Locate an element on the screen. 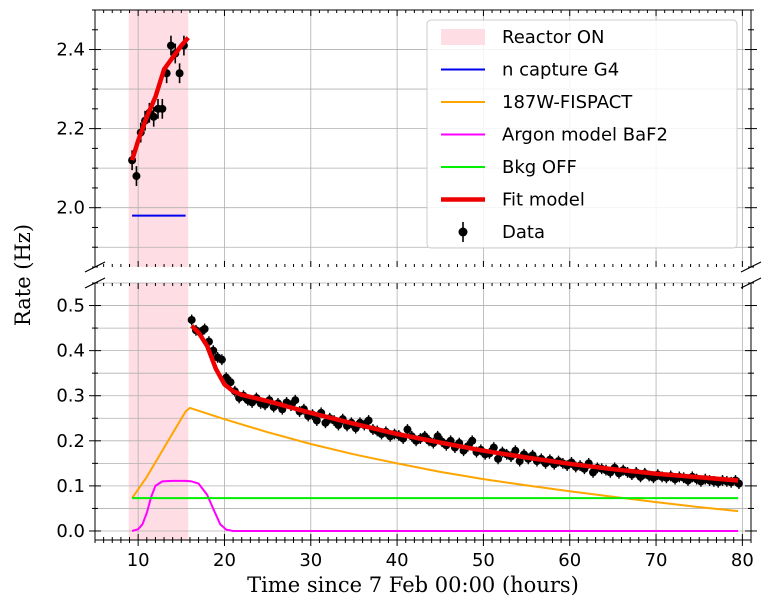 The width and height of the screenshot is (782, 605). x-axis-label: Time since 7 Feb 00:00 (hours) is located at coordinates (413, 585).